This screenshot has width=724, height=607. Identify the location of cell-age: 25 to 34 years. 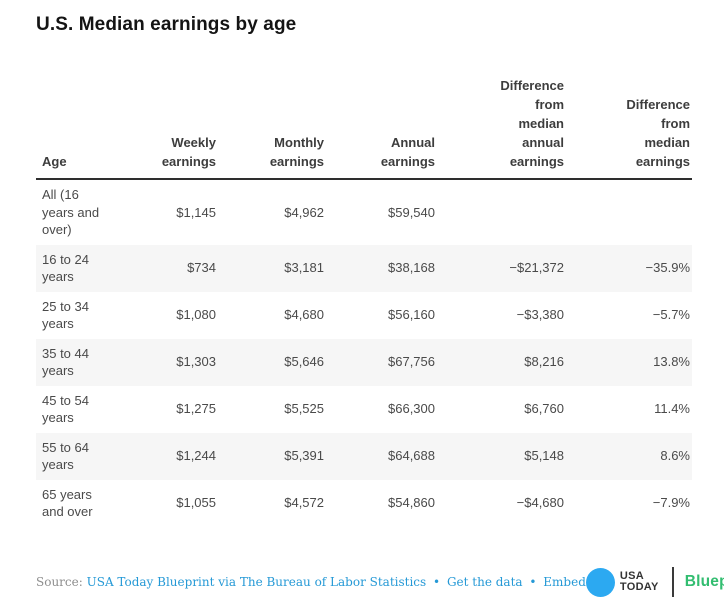
(65, 315).